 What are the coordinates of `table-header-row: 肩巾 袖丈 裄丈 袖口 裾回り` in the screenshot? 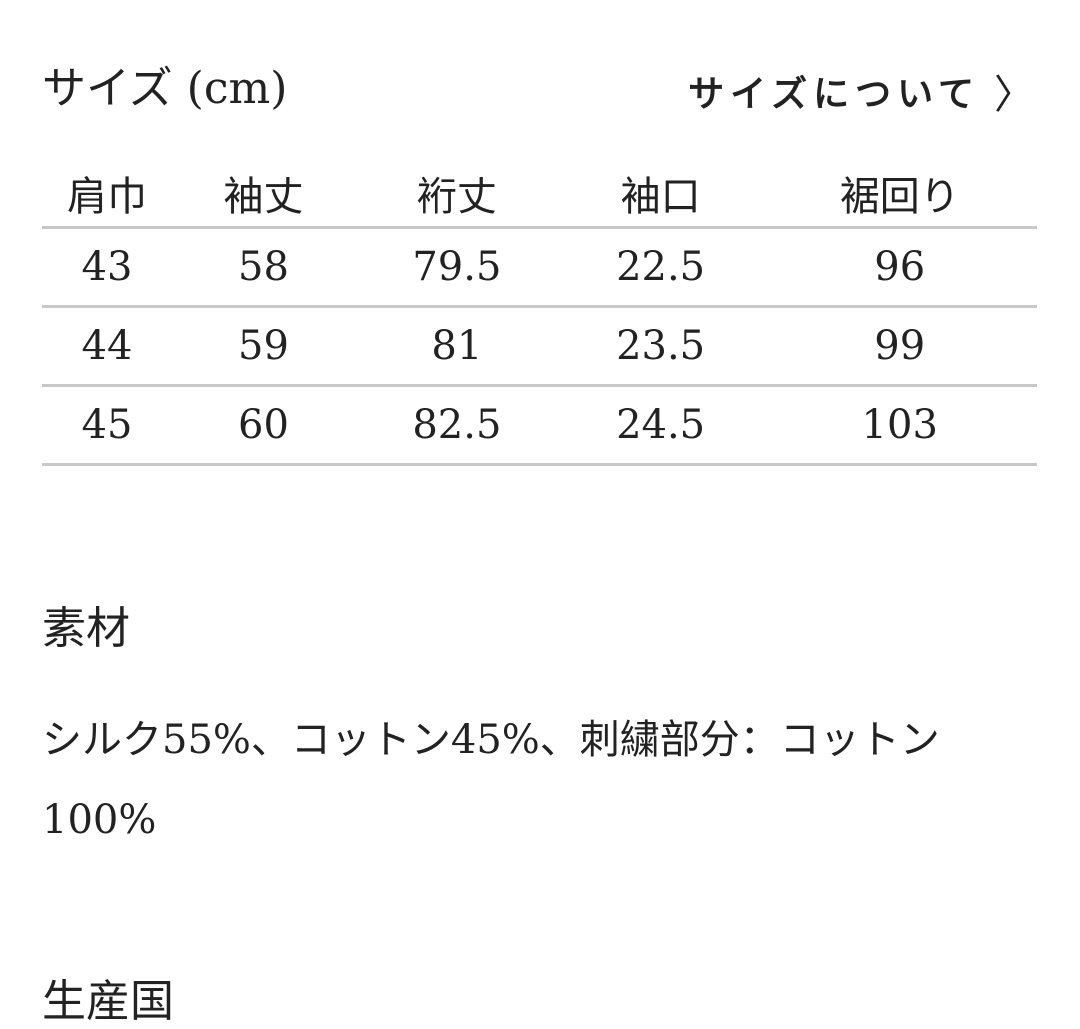 It's located at (539, 194).